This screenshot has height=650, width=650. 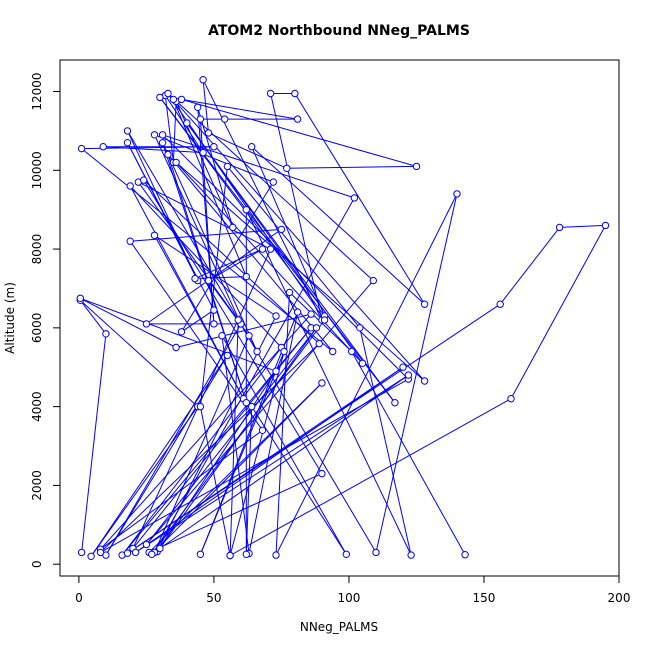 What do you see at coordinates (339, 627) in the screenshot?
I see `x-axis-label: NNeg_PALMS` at bounding box center [339, 627].